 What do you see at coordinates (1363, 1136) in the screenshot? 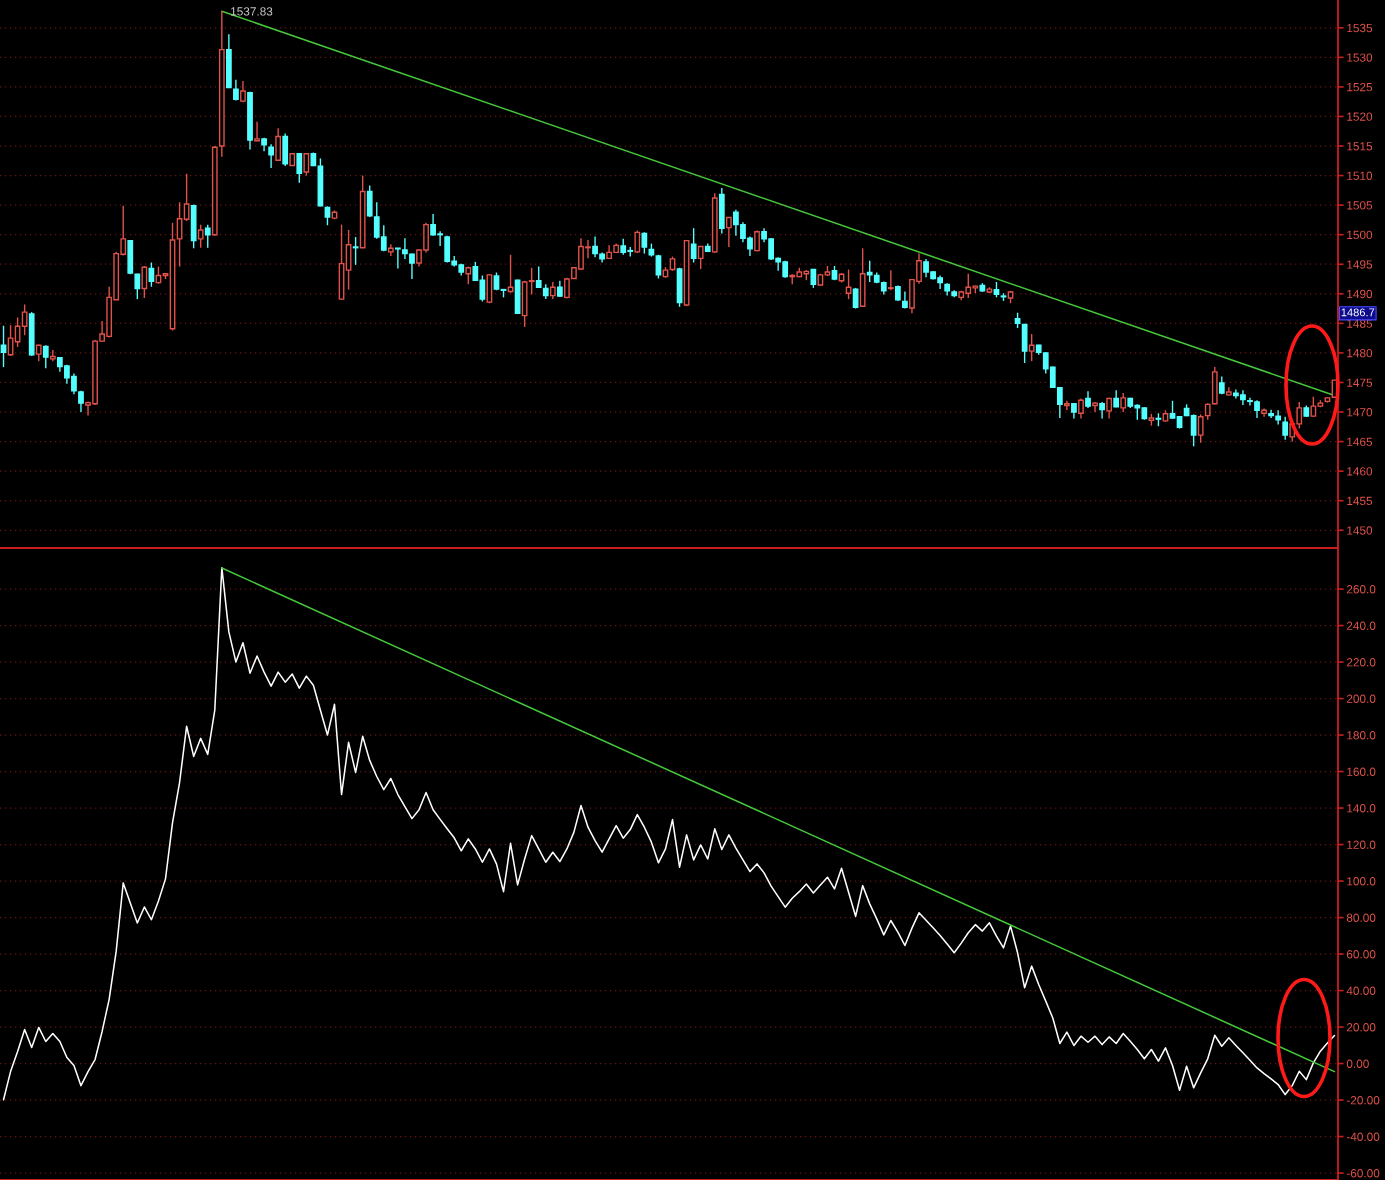
I see `y-tick-label: -40.00` at bounding box center [1363, 1136].